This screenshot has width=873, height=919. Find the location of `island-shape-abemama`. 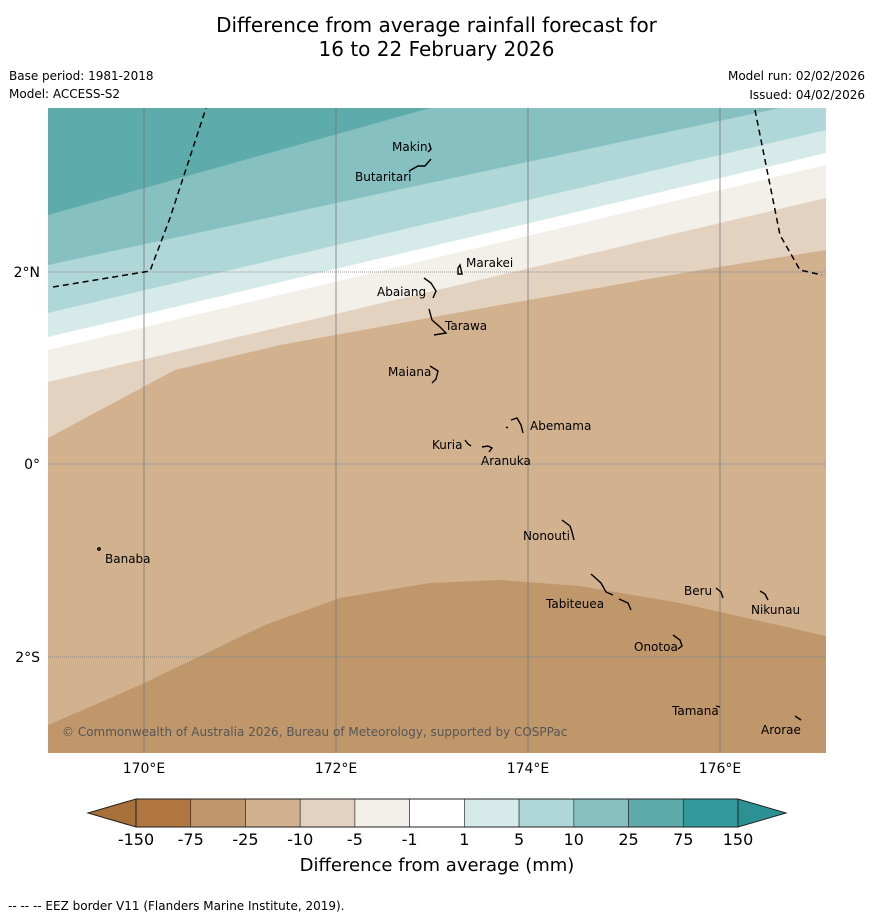

island-shape-abemama is located at coordinates (517, 425).